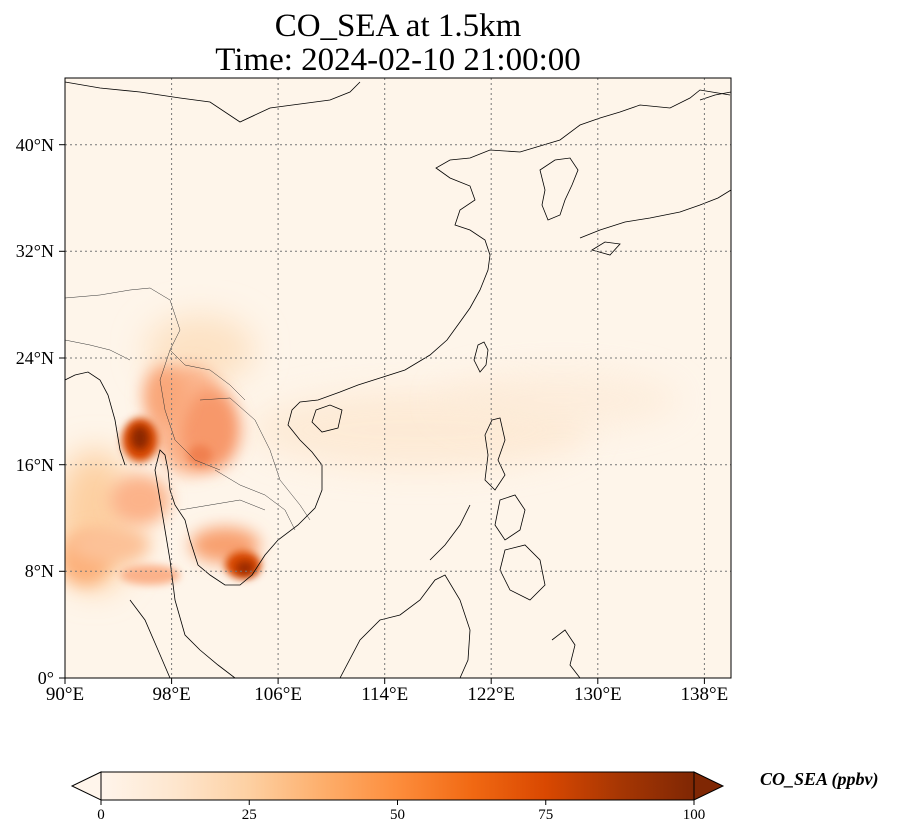  I want to click on colorbar-tick-25: 25, so click(249, 815).